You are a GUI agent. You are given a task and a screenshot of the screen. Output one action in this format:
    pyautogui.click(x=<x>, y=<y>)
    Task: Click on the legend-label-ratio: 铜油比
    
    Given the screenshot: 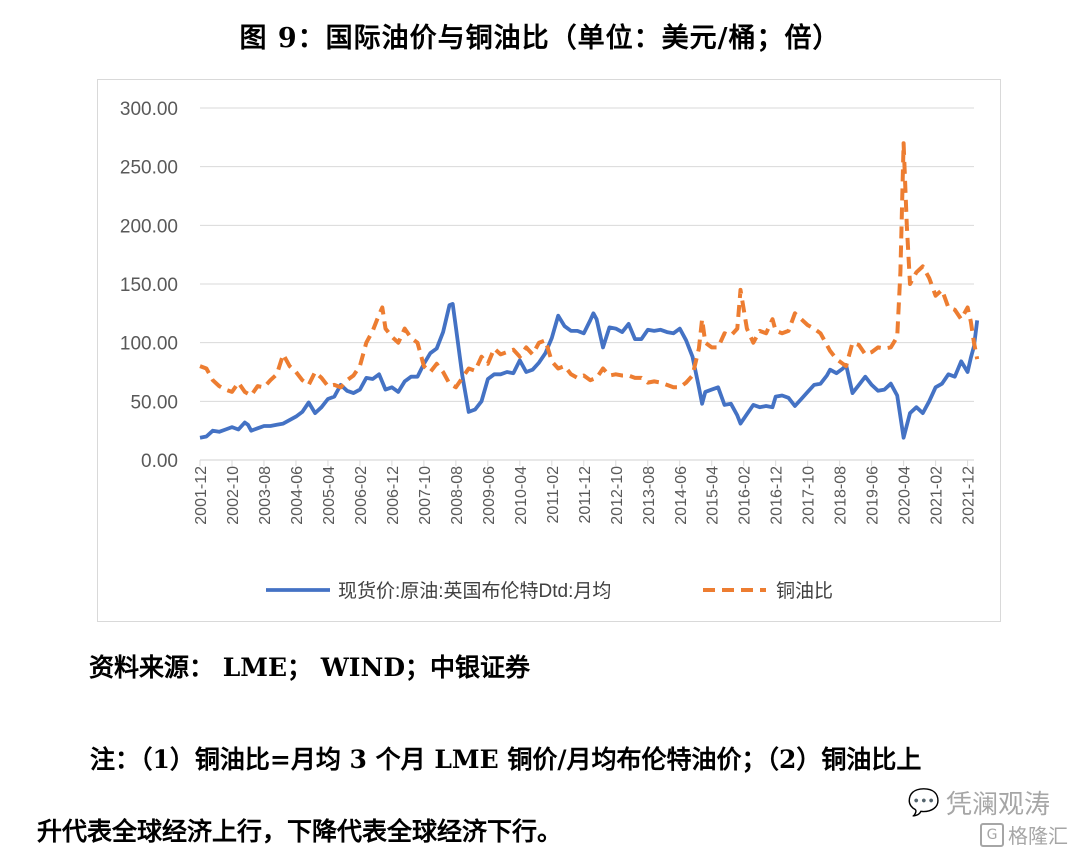 What is the action you would take?
    pyautogui.click(x=804, y=591)
    